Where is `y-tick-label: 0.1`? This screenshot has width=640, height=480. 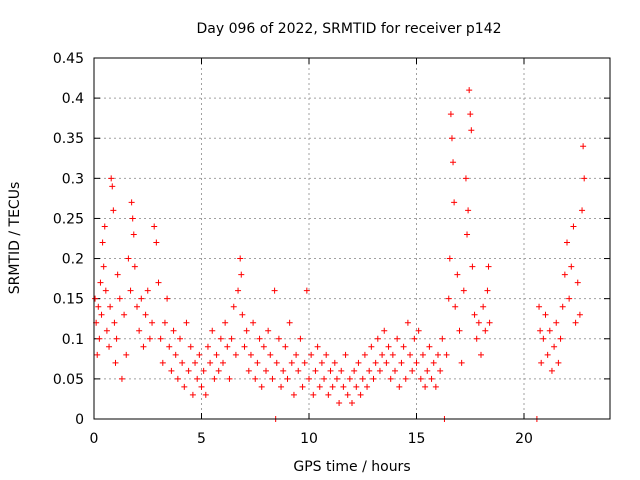 y-tick-label: 0.1 is located at coordinates (73, 340).